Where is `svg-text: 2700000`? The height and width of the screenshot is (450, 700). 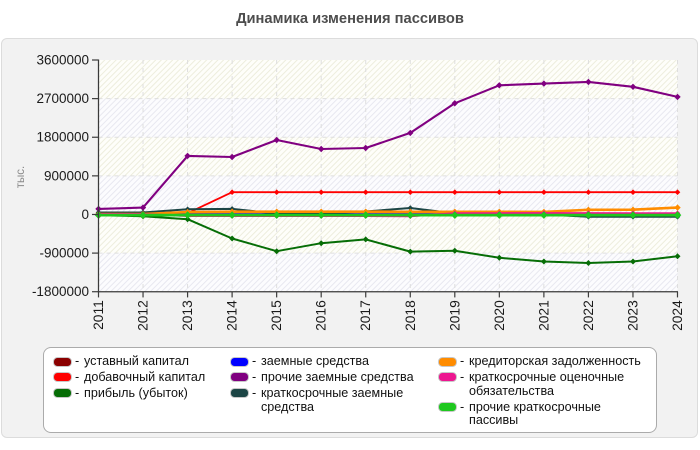 svg-text: 2700000 is located at coordinates (62, 98).